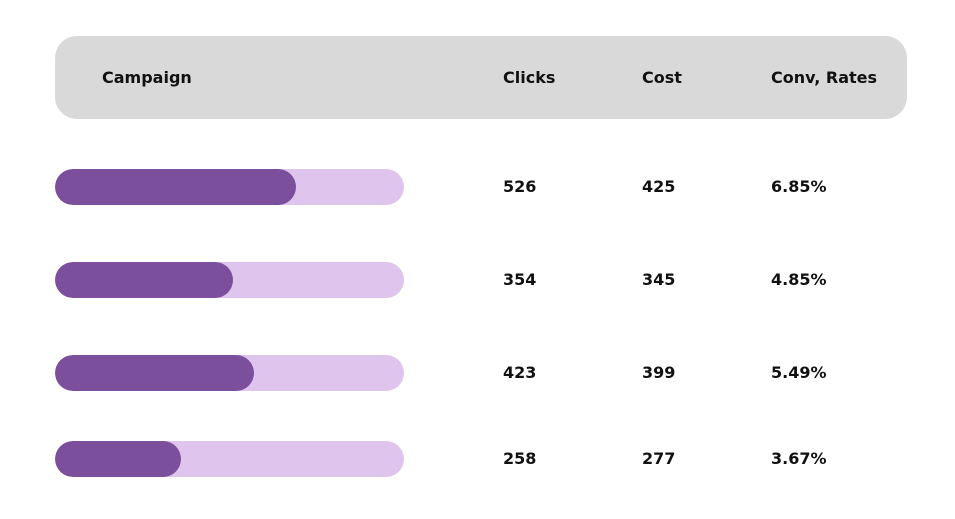 The height and width of the screenshot is (519, 955). What do you see at coordinates (481, 280) in the screenshot?
I see `table-row: 354 345 4.85%` at bounding box center [481, 280].